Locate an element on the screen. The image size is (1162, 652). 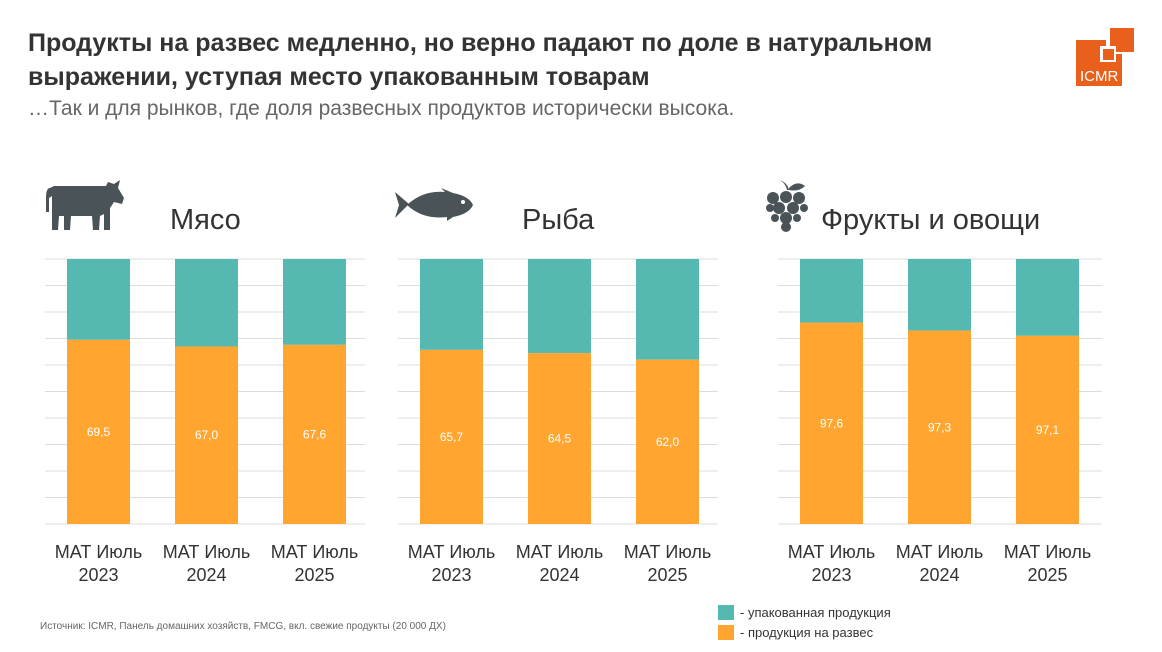
fish-icon is located at coordinates (434, 204).